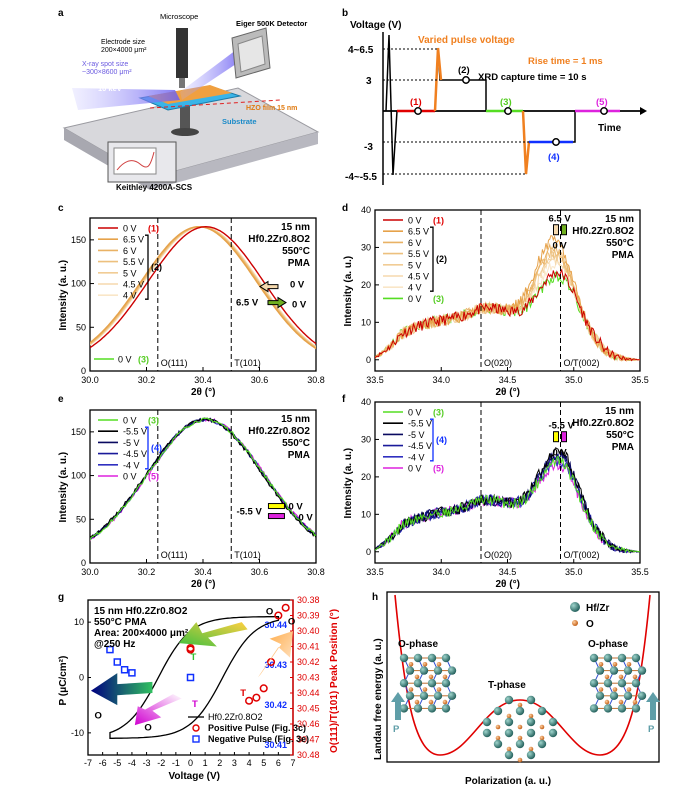  Describe the element at coordinates (185, 117) in the screenshot. I see `stage-post` at that location.